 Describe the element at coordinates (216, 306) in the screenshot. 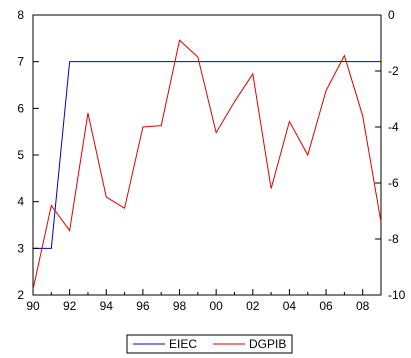

I see `x-tick-label: 00` at that location.